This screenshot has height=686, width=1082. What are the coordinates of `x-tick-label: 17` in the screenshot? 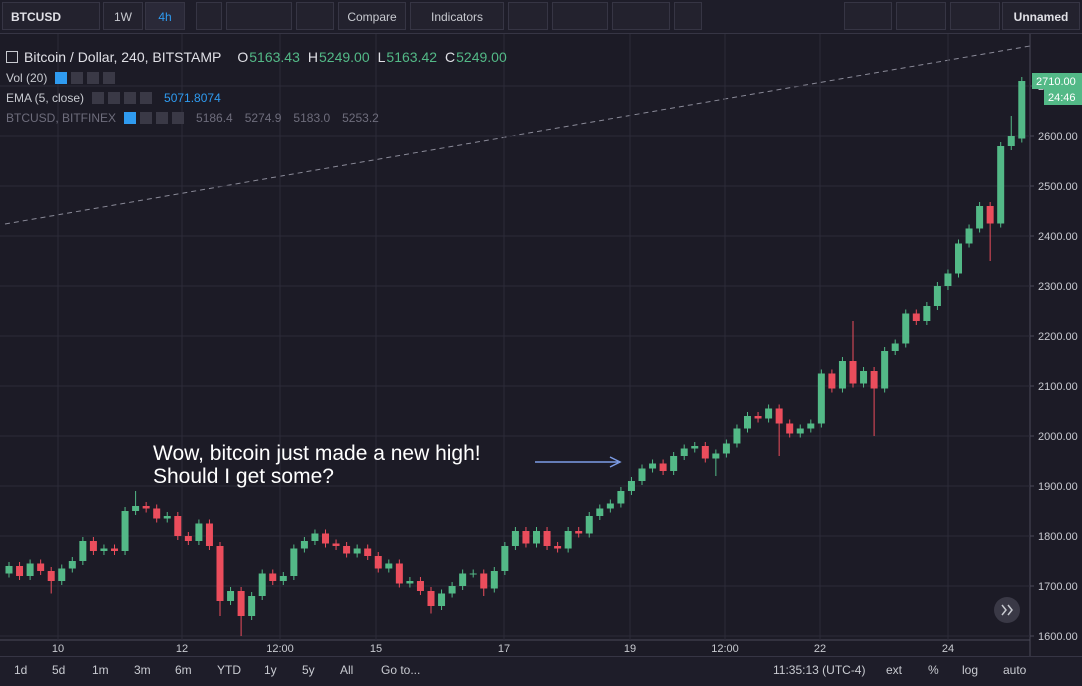 It's located at (504, 649).